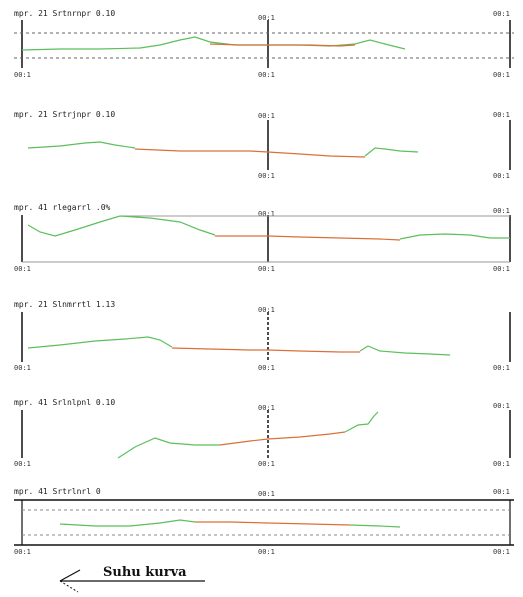 This screenshot has width=523, height=597. What do you see at coordinates (62, 207) in the screenshot?
I see `panel-3-label: mpr. 41 rlegarrl .0%` at bounding box center [62, 207].